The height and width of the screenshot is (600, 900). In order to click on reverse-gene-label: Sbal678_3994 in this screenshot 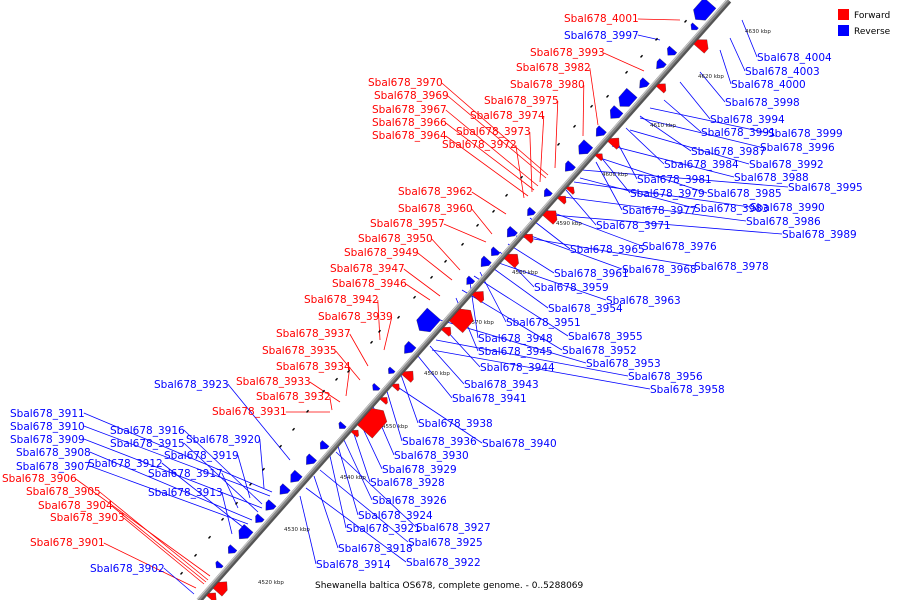, I will do `click(747, 120)`.